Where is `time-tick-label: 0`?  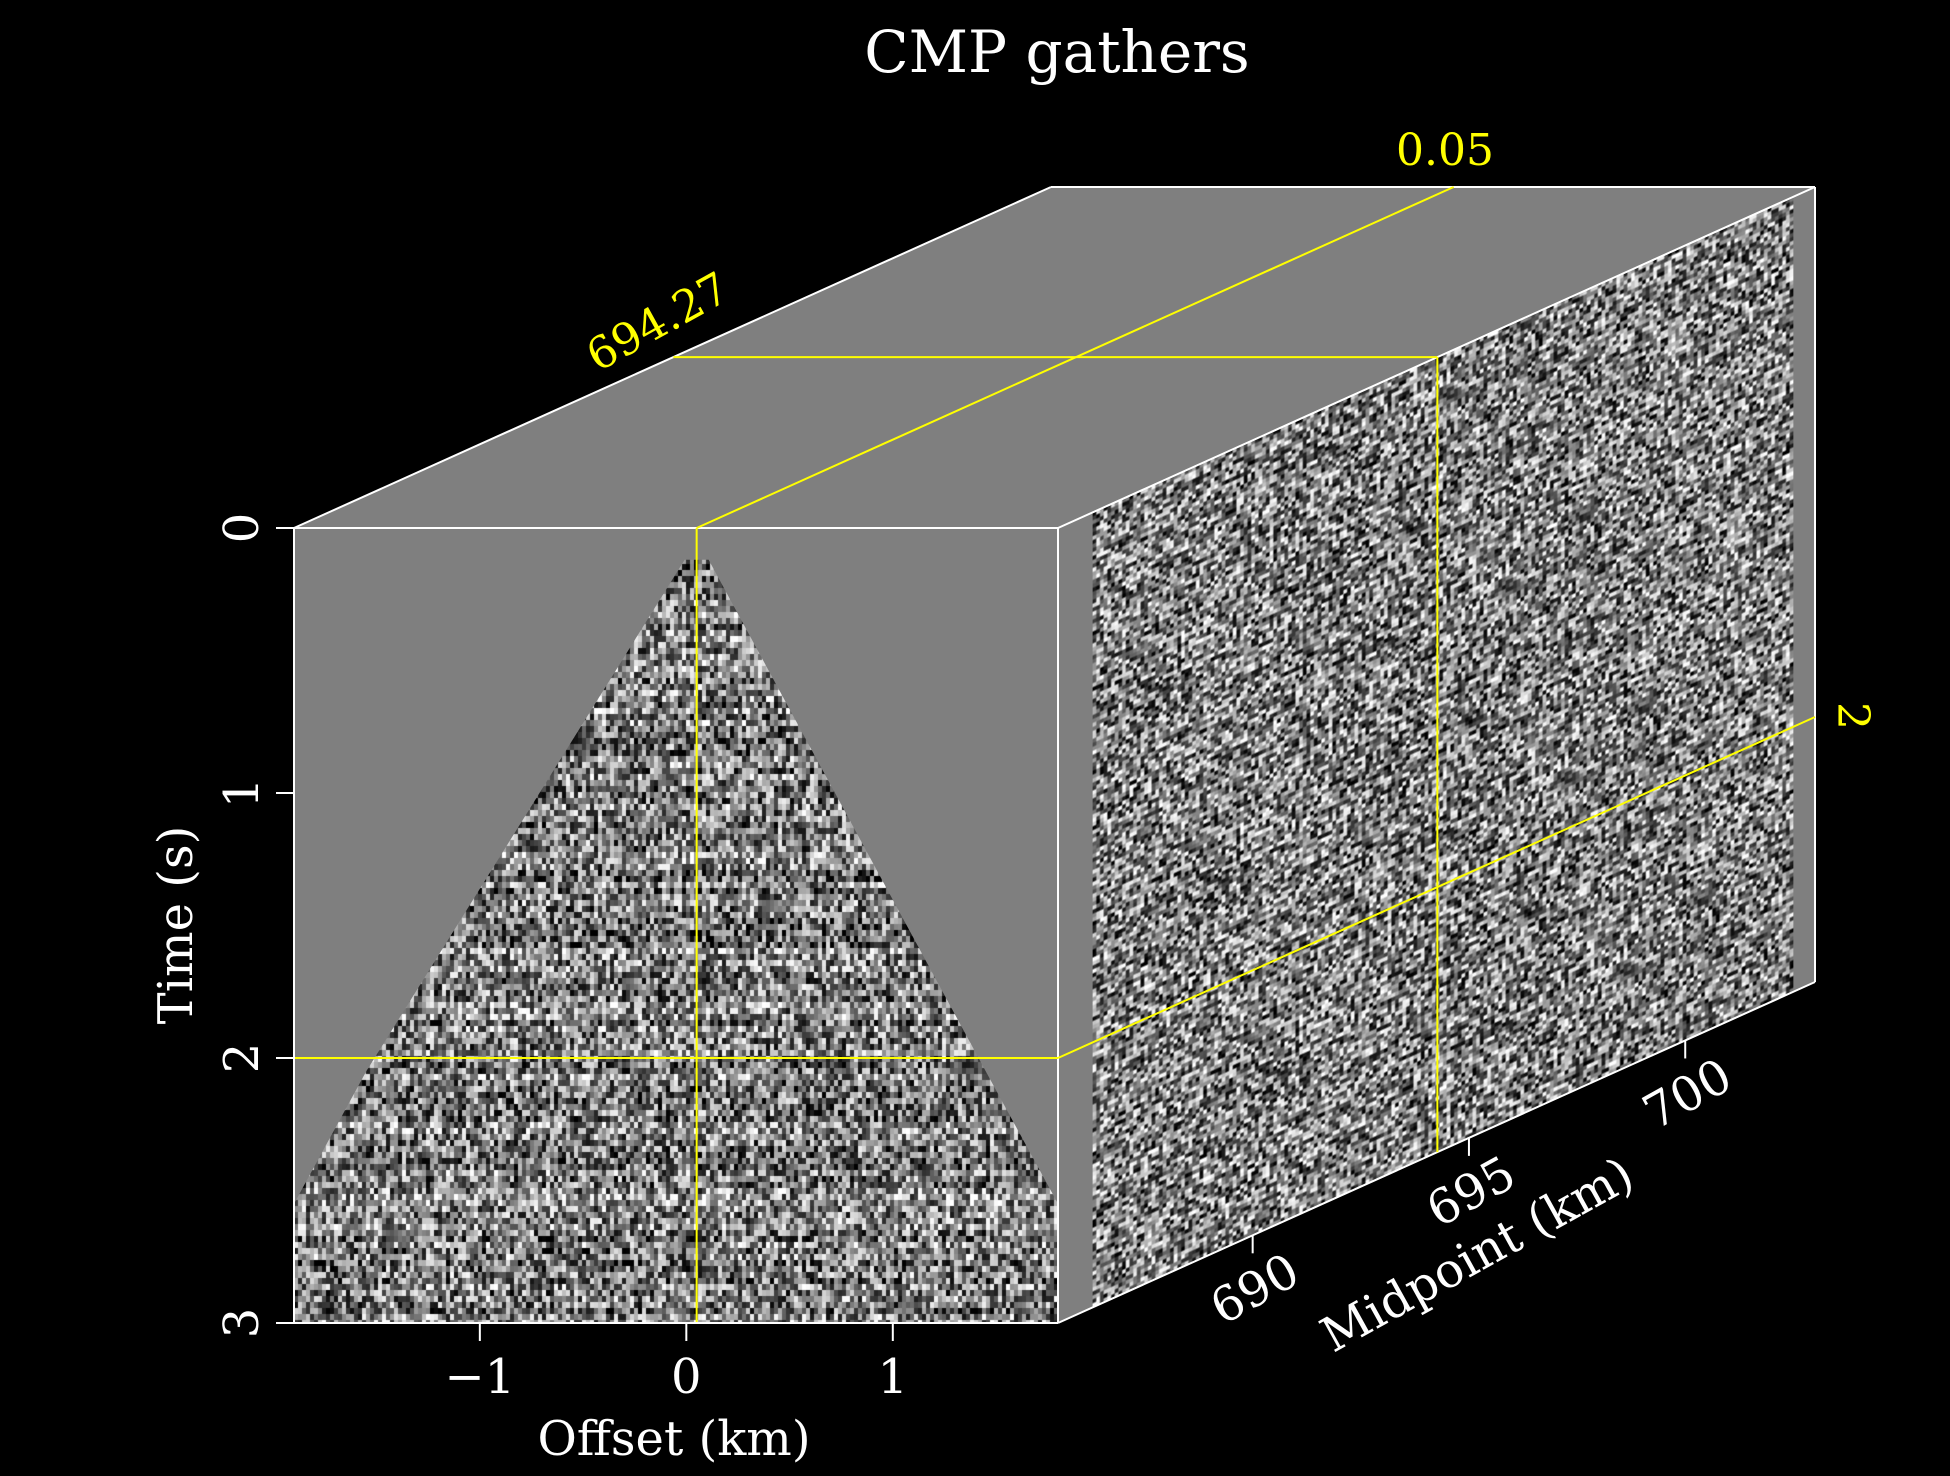
time-tick-label: 0 is located at coordinates (242, 528).